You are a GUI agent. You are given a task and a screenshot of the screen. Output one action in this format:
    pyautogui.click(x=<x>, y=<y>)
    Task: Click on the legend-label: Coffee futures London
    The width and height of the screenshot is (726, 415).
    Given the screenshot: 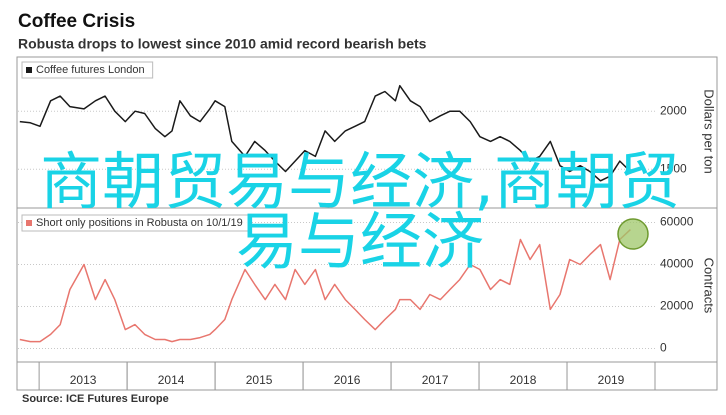 What is the action you would take?
    pyautogui.click(x=90, y=70)
    